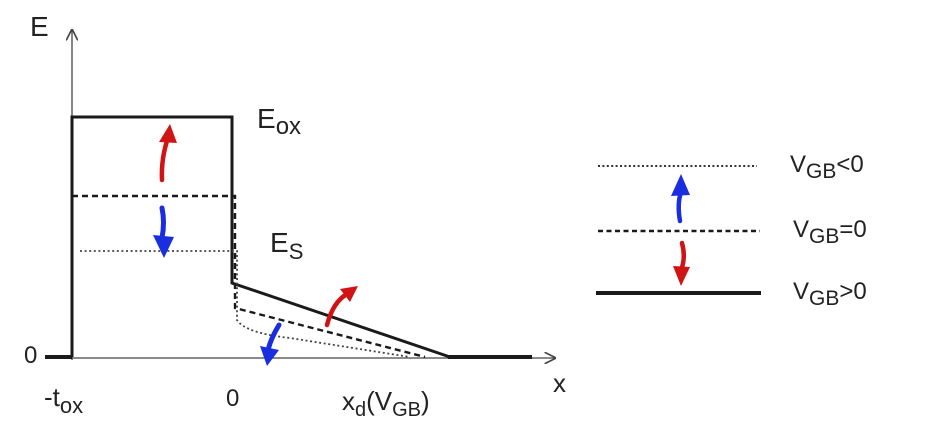 The height and width of the screenshot is (442, 927). I want to click on red-down-arrow-legend, so click(681, 263).